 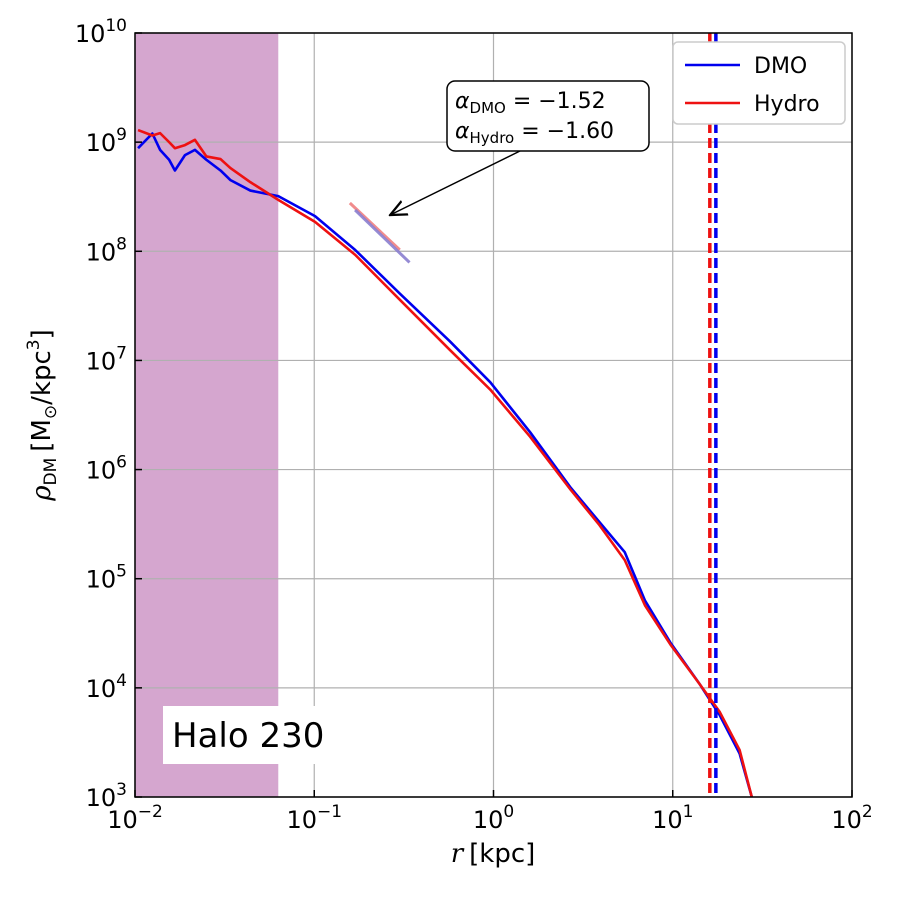 What do you see at coordinates (42, 334) in the screenshot?
I see `y-label-unit: ]` at bounding box center [42, 334].